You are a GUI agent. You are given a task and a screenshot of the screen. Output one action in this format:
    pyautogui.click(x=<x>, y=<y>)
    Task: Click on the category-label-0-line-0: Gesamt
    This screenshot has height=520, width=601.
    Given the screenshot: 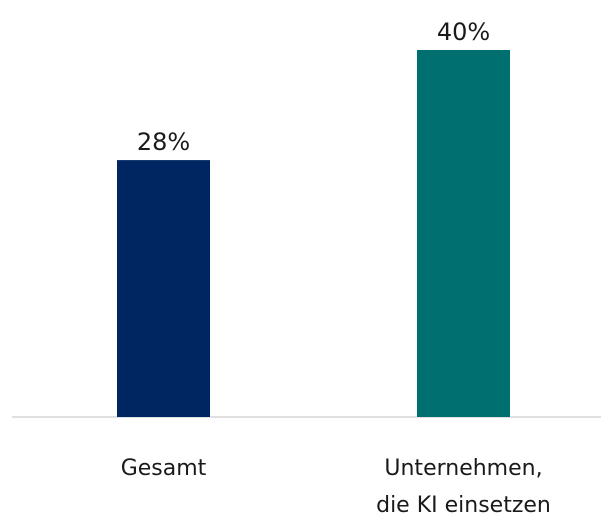 What is the action you would take?
    pyautogui.click(x=164, y=468)
    